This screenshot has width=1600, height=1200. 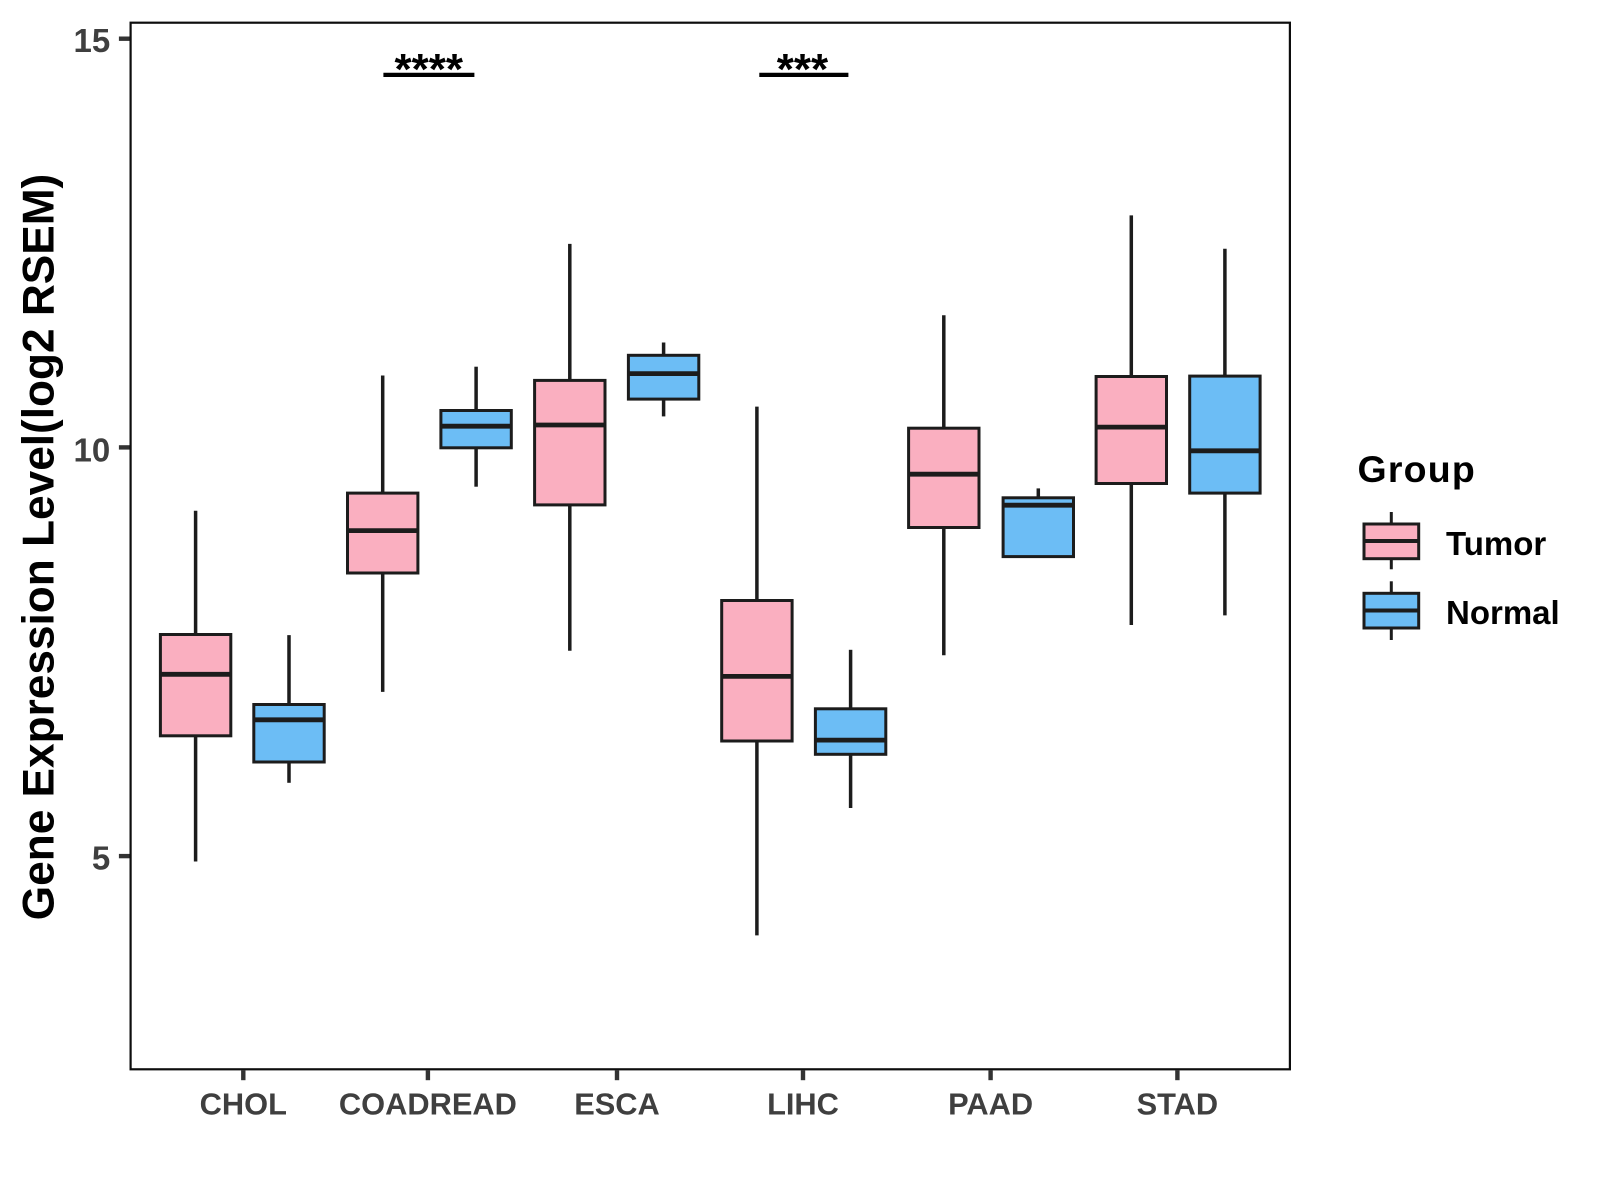 What do you see at coordinates (243, 1103) in the screenshot?
I see `svg-text: CHOL` at bounding box center [243, 1103].